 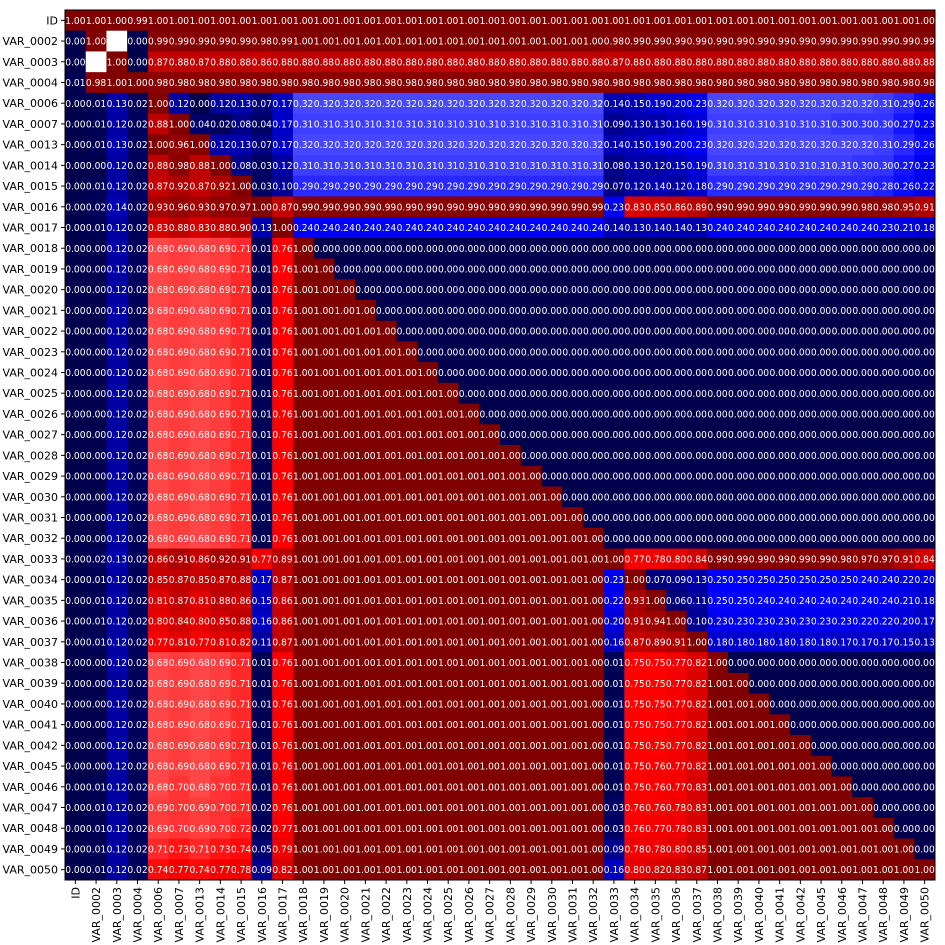 What do you see at coordinates (924, 228) in the screenshot?
I see `cell-value-label: 0.18` at bounding box center [924, 228].